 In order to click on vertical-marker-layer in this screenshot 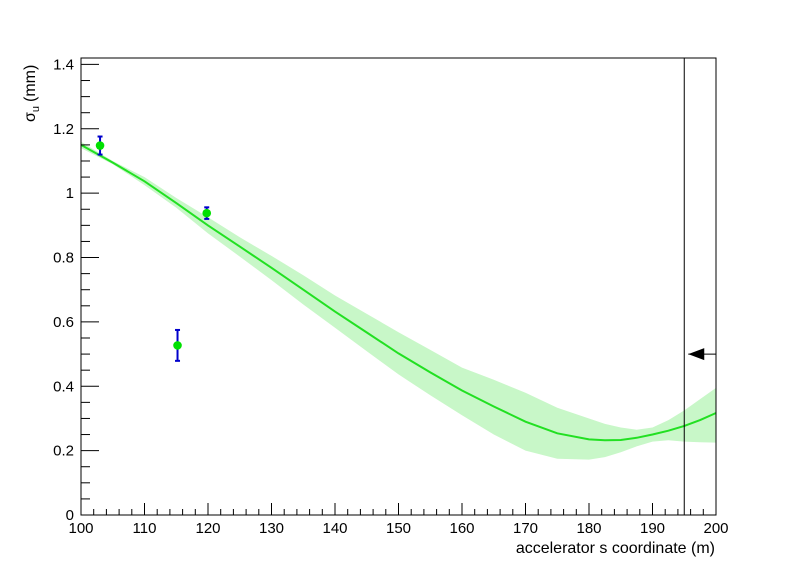, I will do `click(699, 286)`.